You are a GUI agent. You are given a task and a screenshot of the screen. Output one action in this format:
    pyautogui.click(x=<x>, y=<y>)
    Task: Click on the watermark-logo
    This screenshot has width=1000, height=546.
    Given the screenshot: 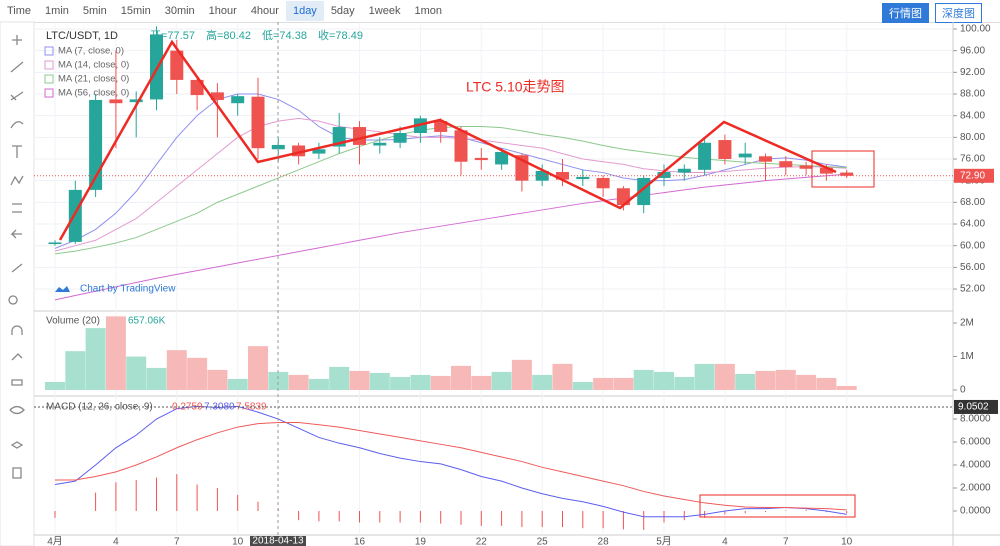 What is the action you would take?
    pyautogui.click(x=62, y=289)
    